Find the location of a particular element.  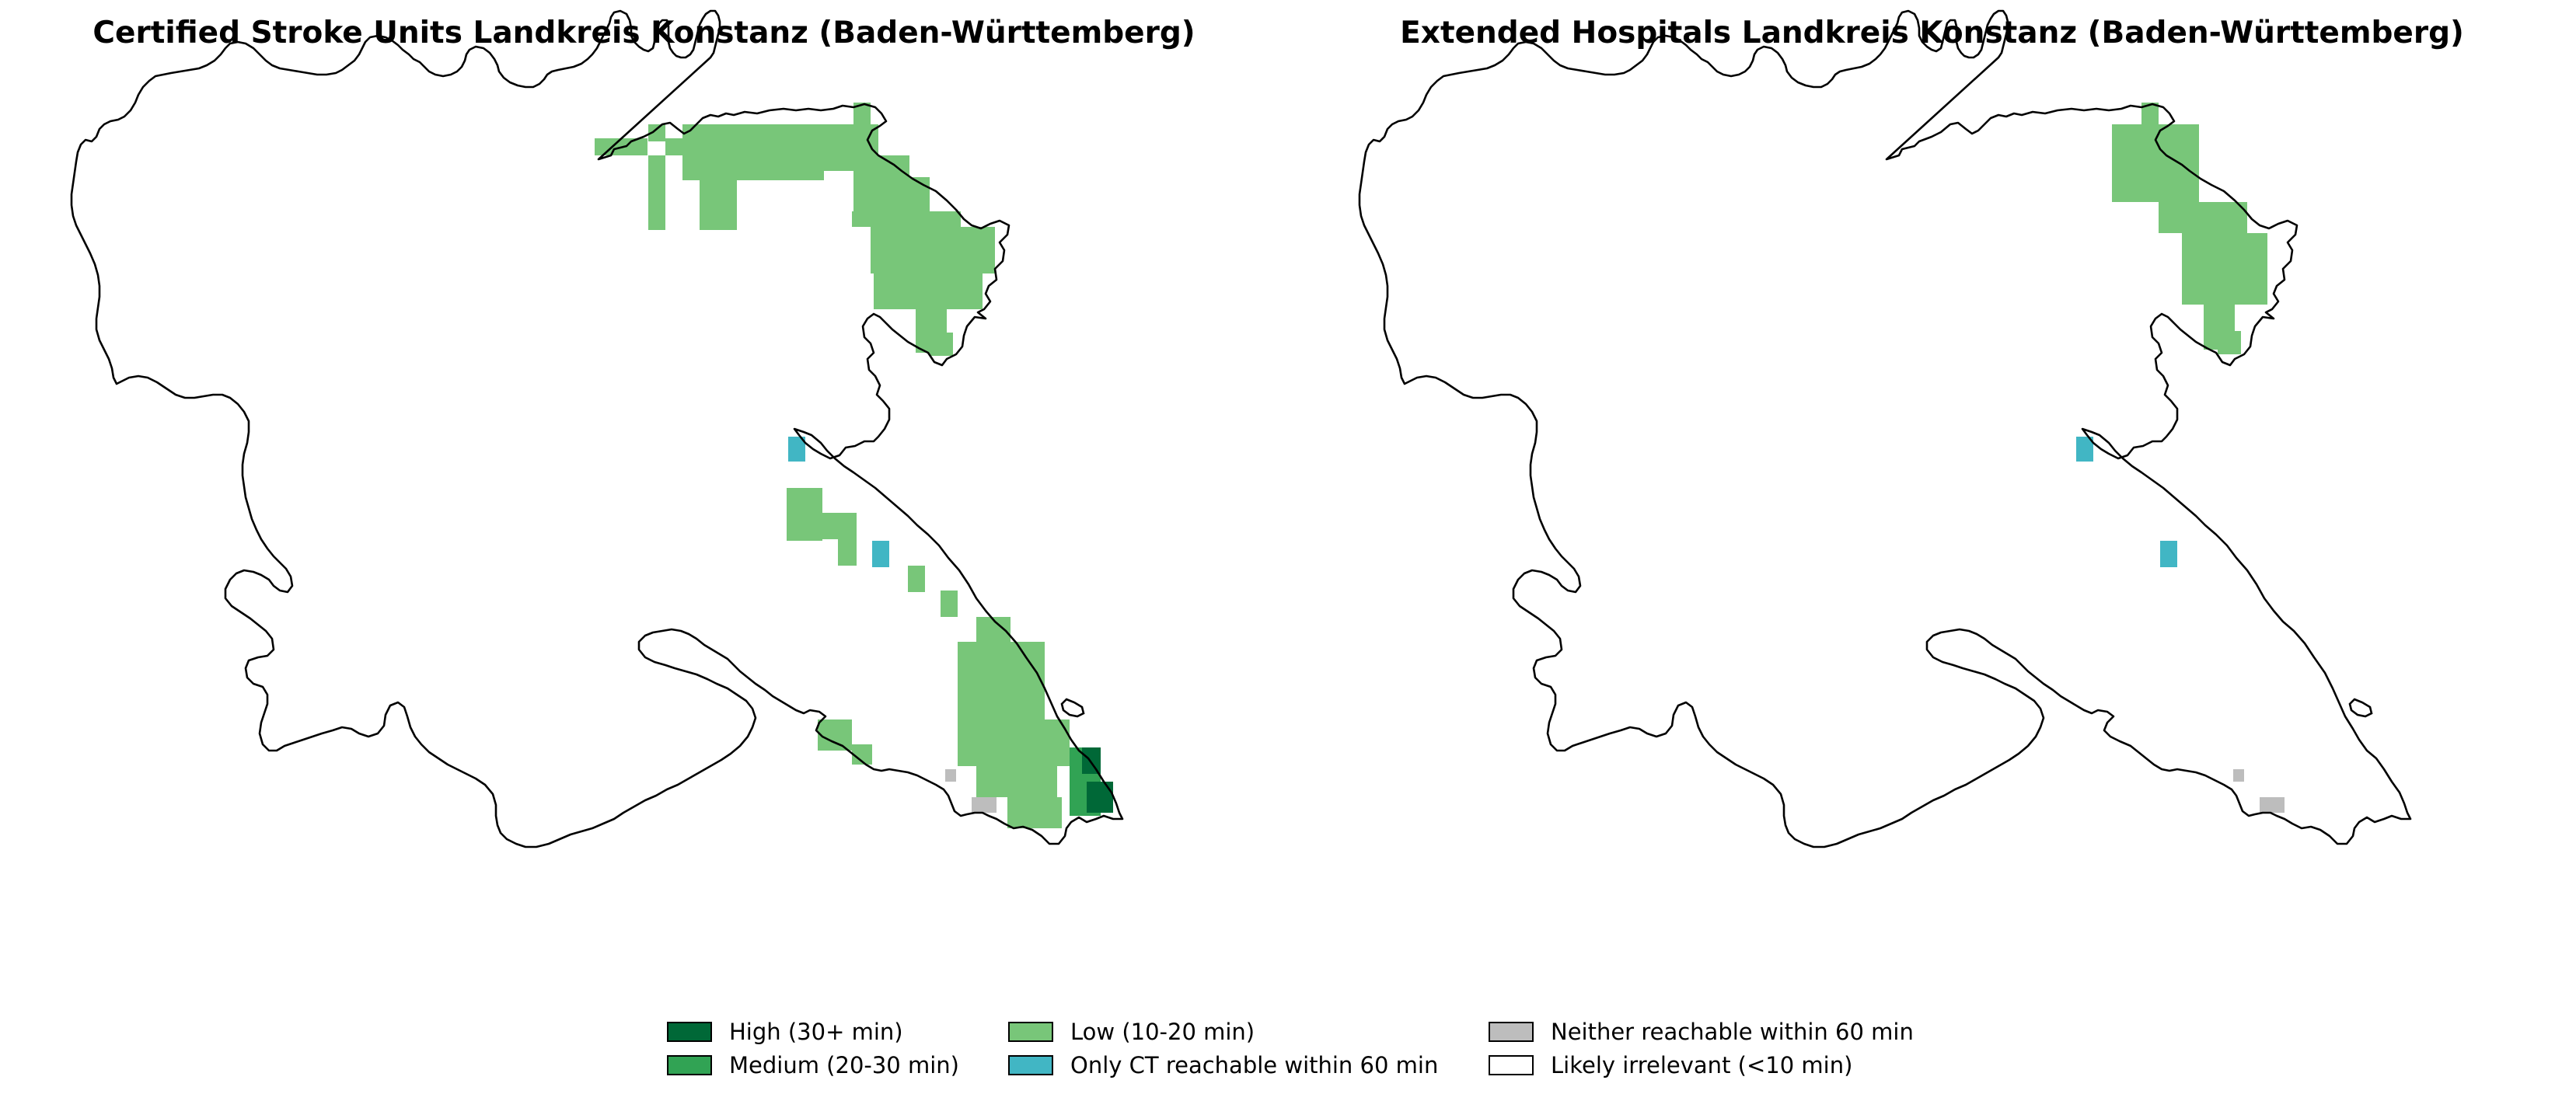

legend-item-low: Low (10-20 min) is located at coordinates (1131, 1032).